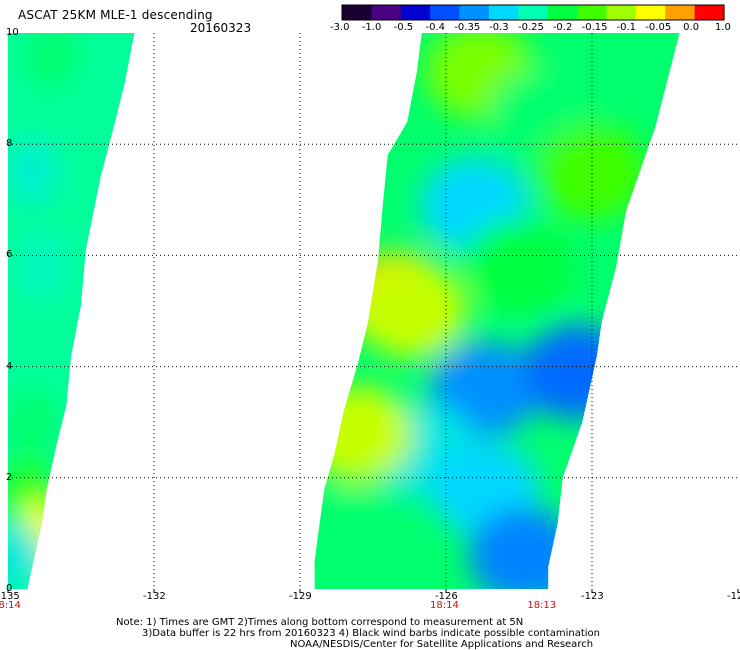 Image resolution: width=740 pixels, height=650 pixels. I want to click on colorbar-tick-label: -0.3, so click(499, 27).